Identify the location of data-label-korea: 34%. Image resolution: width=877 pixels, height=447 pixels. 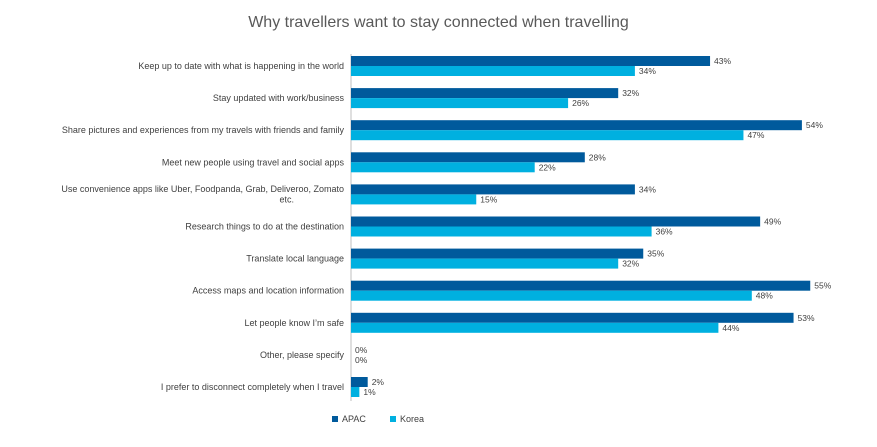
(647, 71).